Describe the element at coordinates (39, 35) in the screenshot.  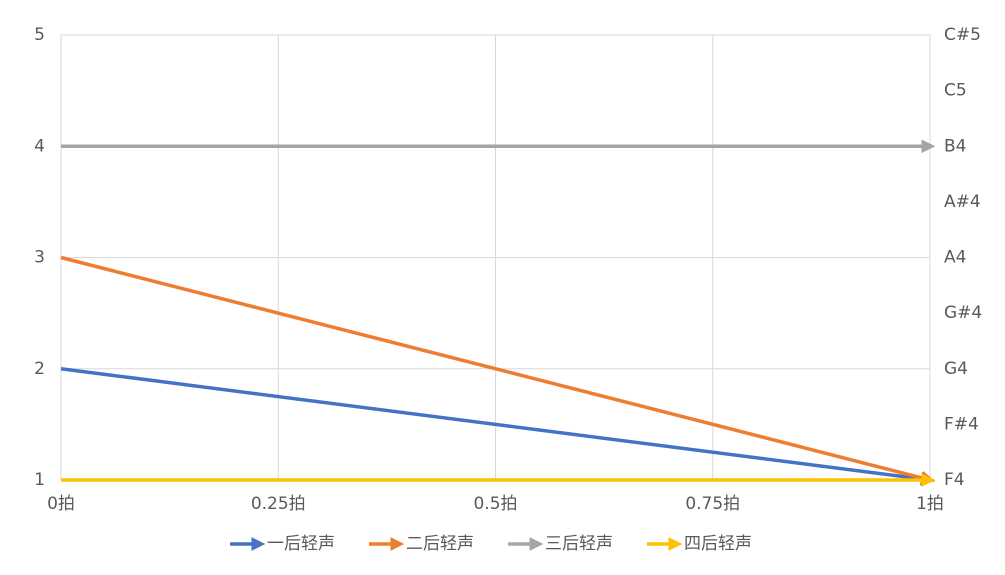
I see `y-tick-label: 5` at that location.